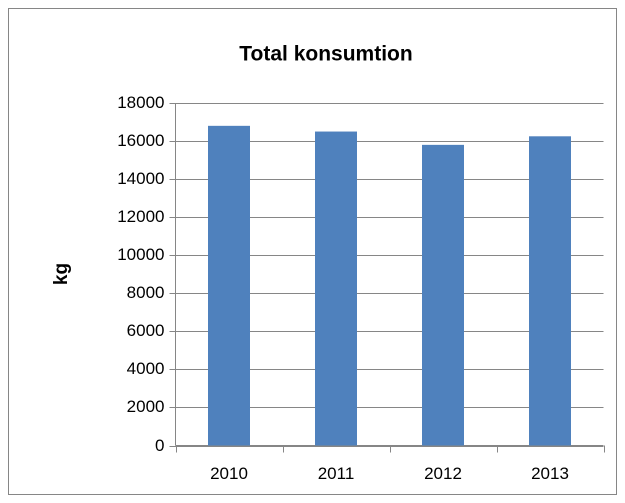 This screenshot has width=625, height=503. I want to click on x-tick-label: 2013, so click(550, 473).